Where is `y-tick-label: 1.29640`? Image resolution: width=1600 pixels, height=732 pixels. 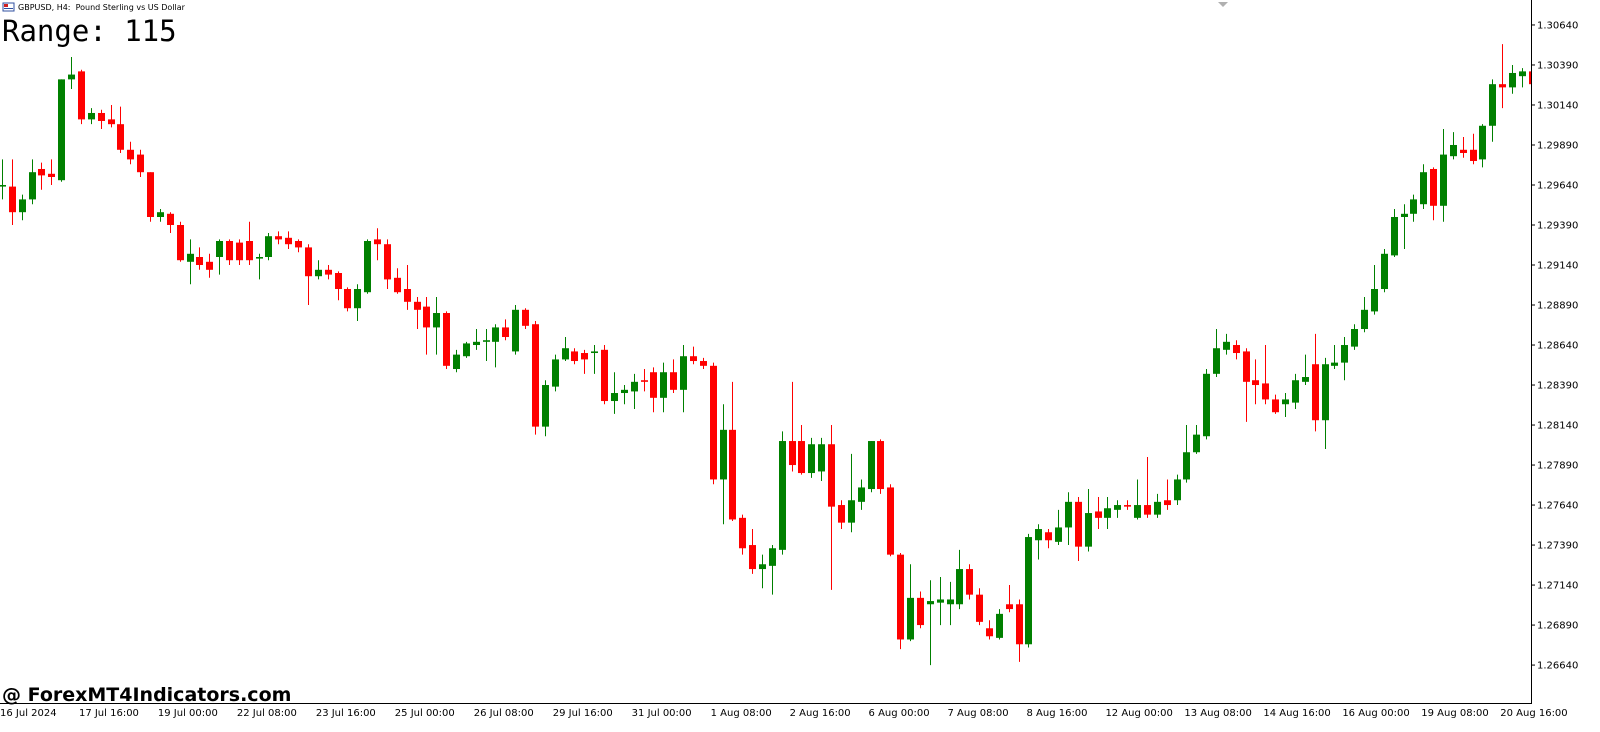 y-tick-label: 1.29640 is located at coordinates (1557, 185).